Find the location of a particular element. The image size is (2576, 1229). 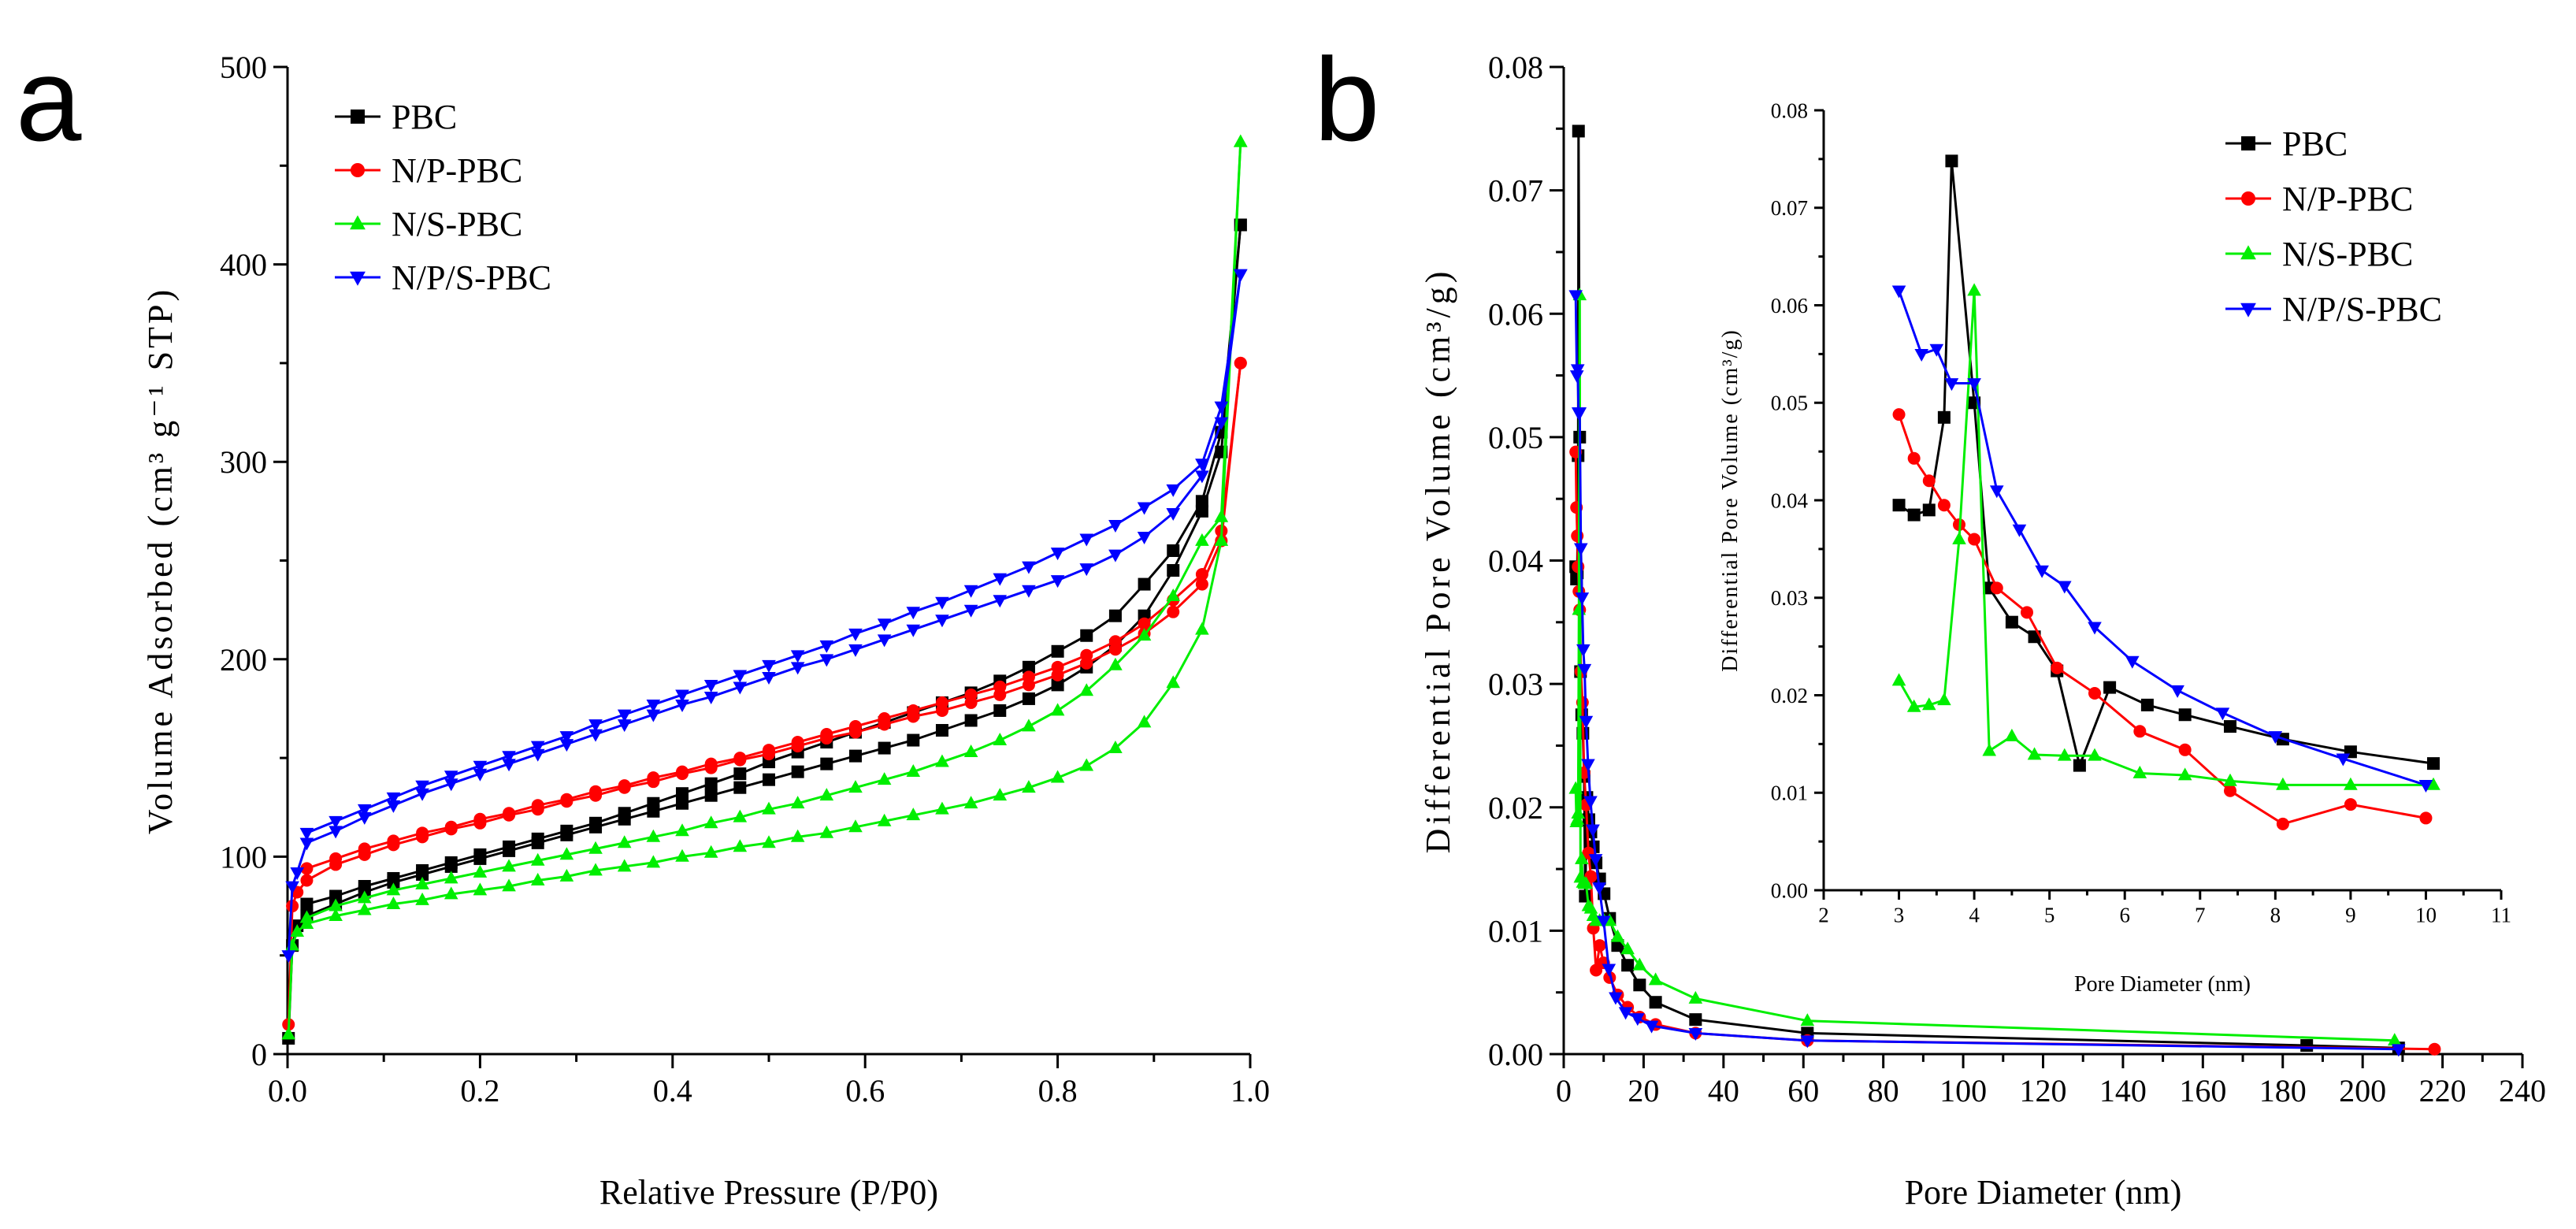

chart-b-0-point is located at coordinates (1585, 896).